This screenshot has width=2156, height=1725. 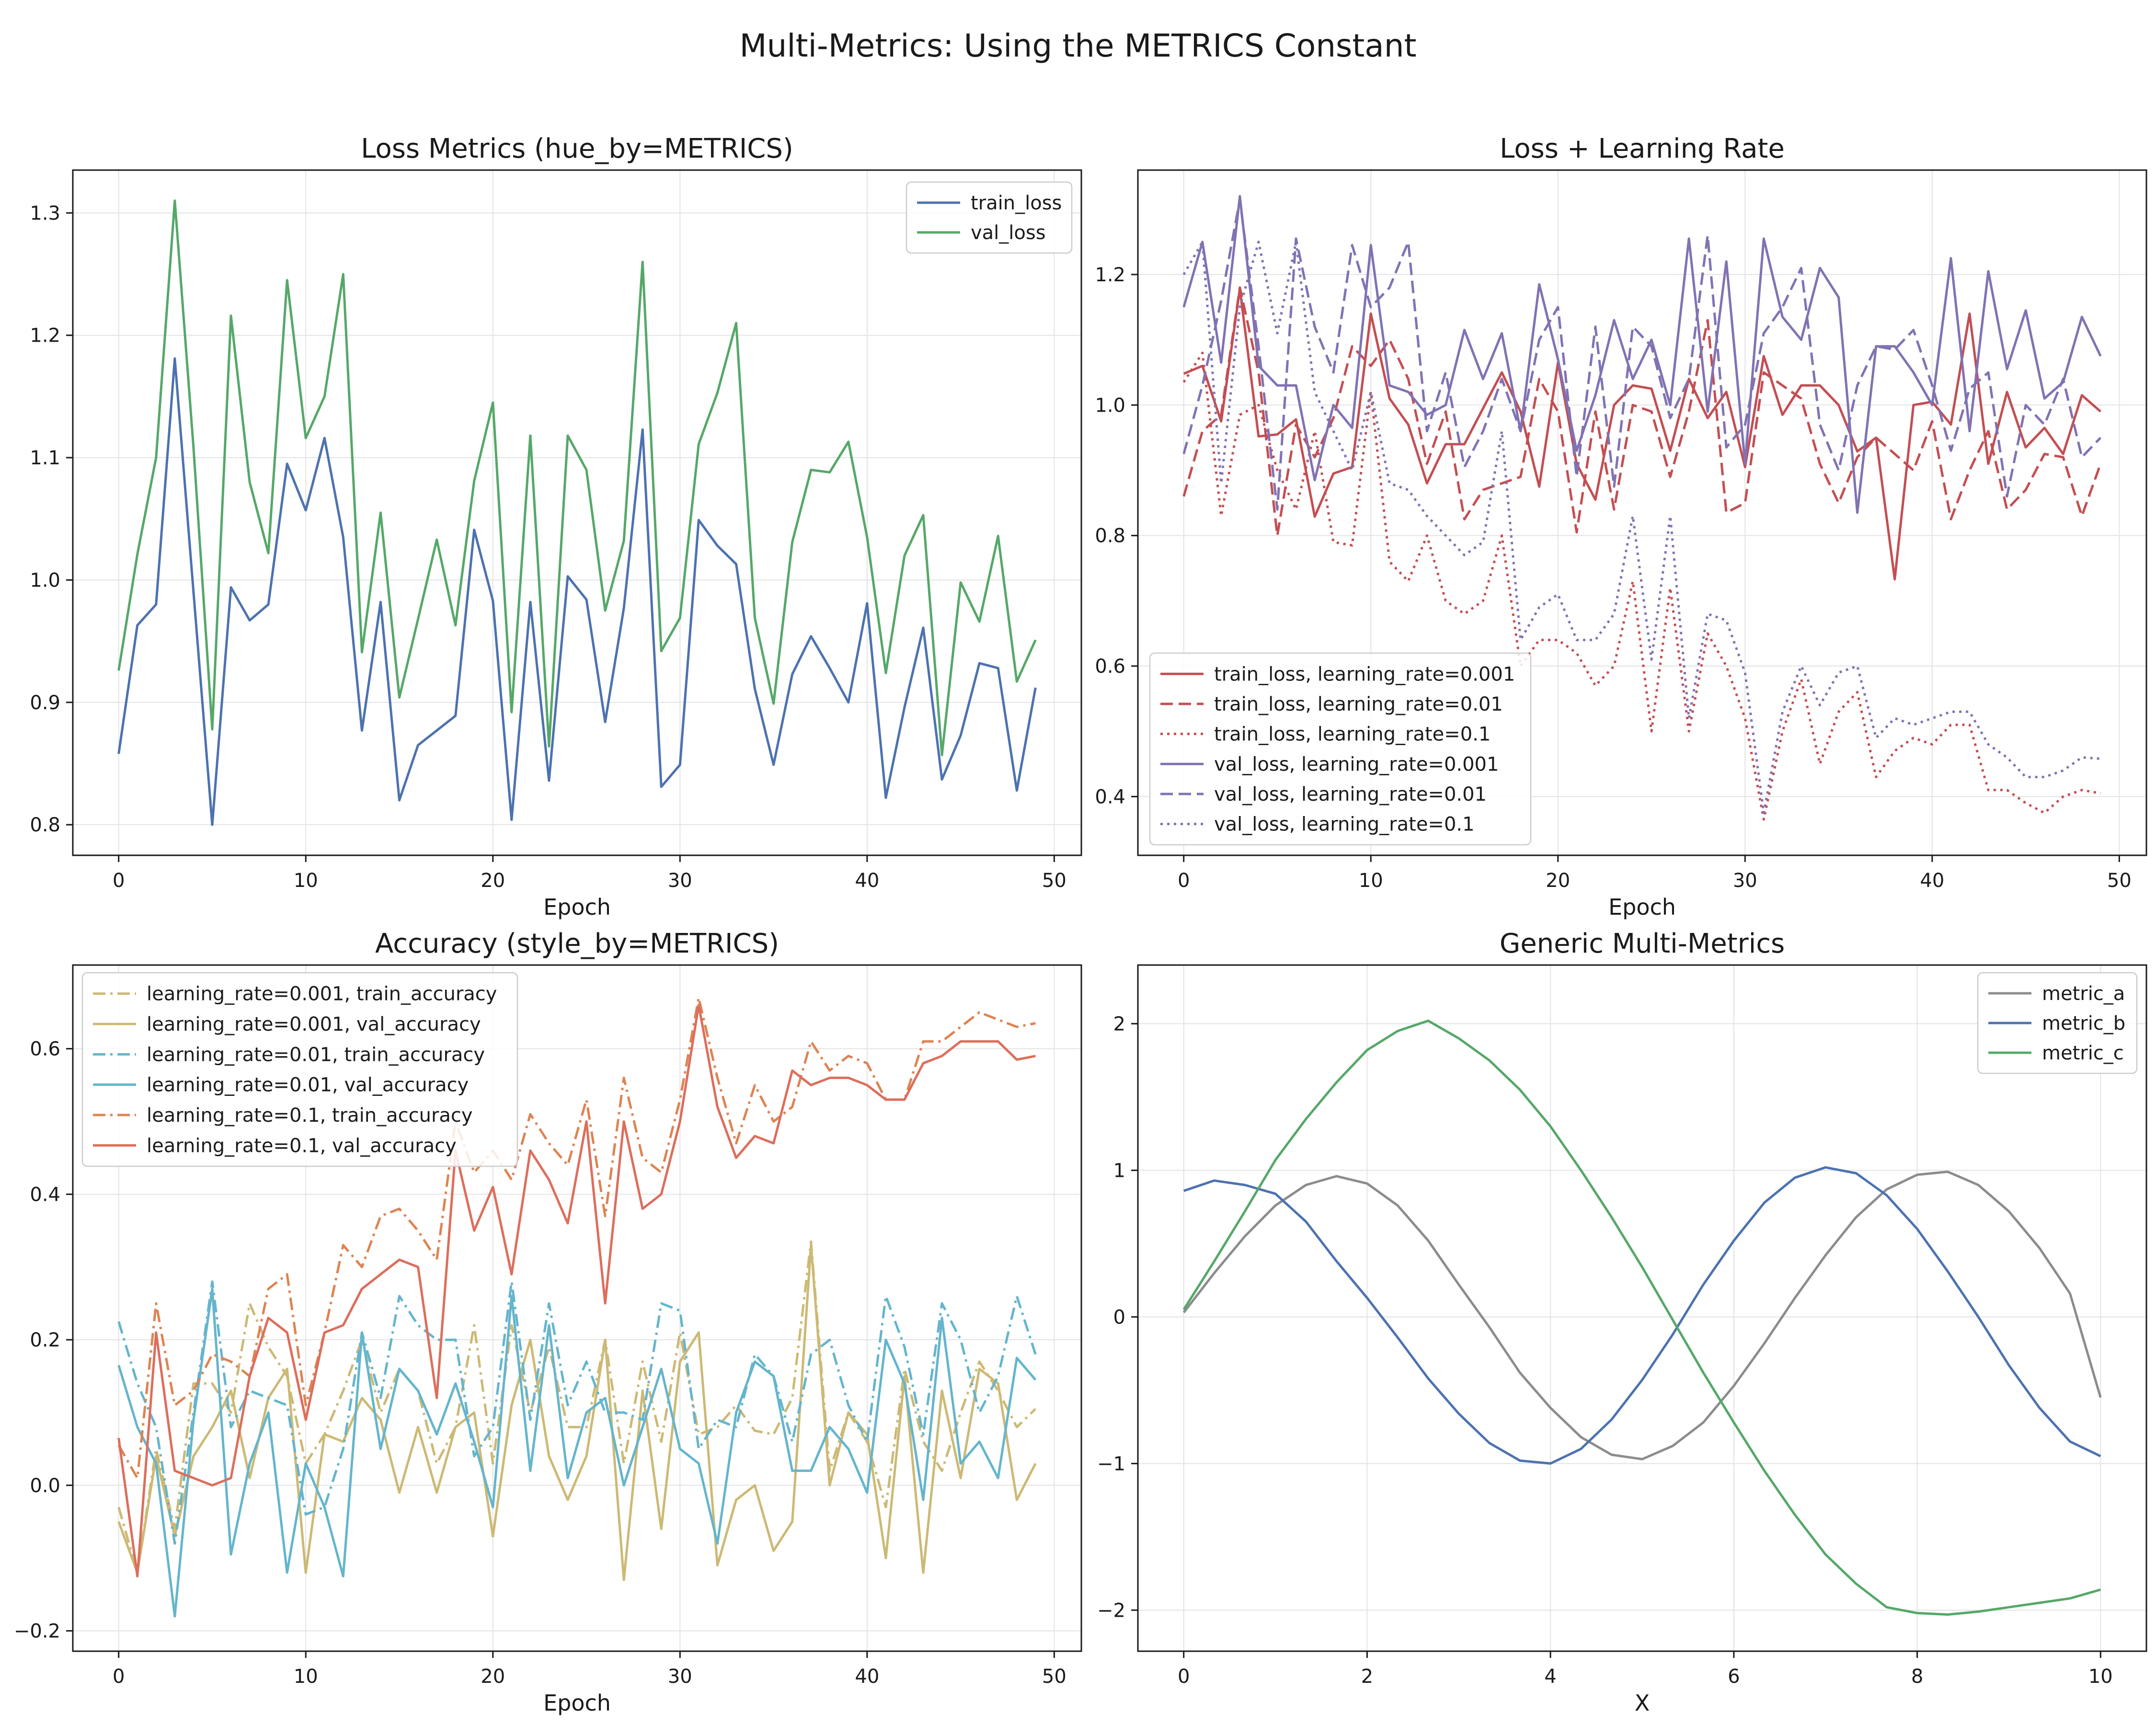 I want to click on x-tick-label: 2, so click(x=1367, y=1677).